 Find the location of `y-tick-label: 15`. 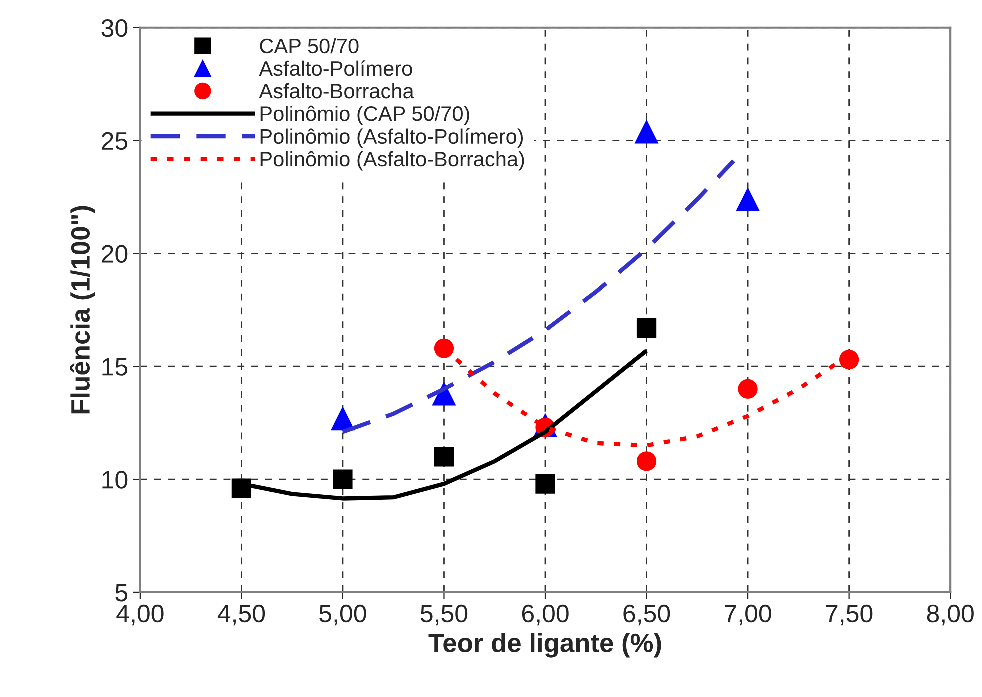

y-tick-label: 15 is located at coordinates (115, 367).